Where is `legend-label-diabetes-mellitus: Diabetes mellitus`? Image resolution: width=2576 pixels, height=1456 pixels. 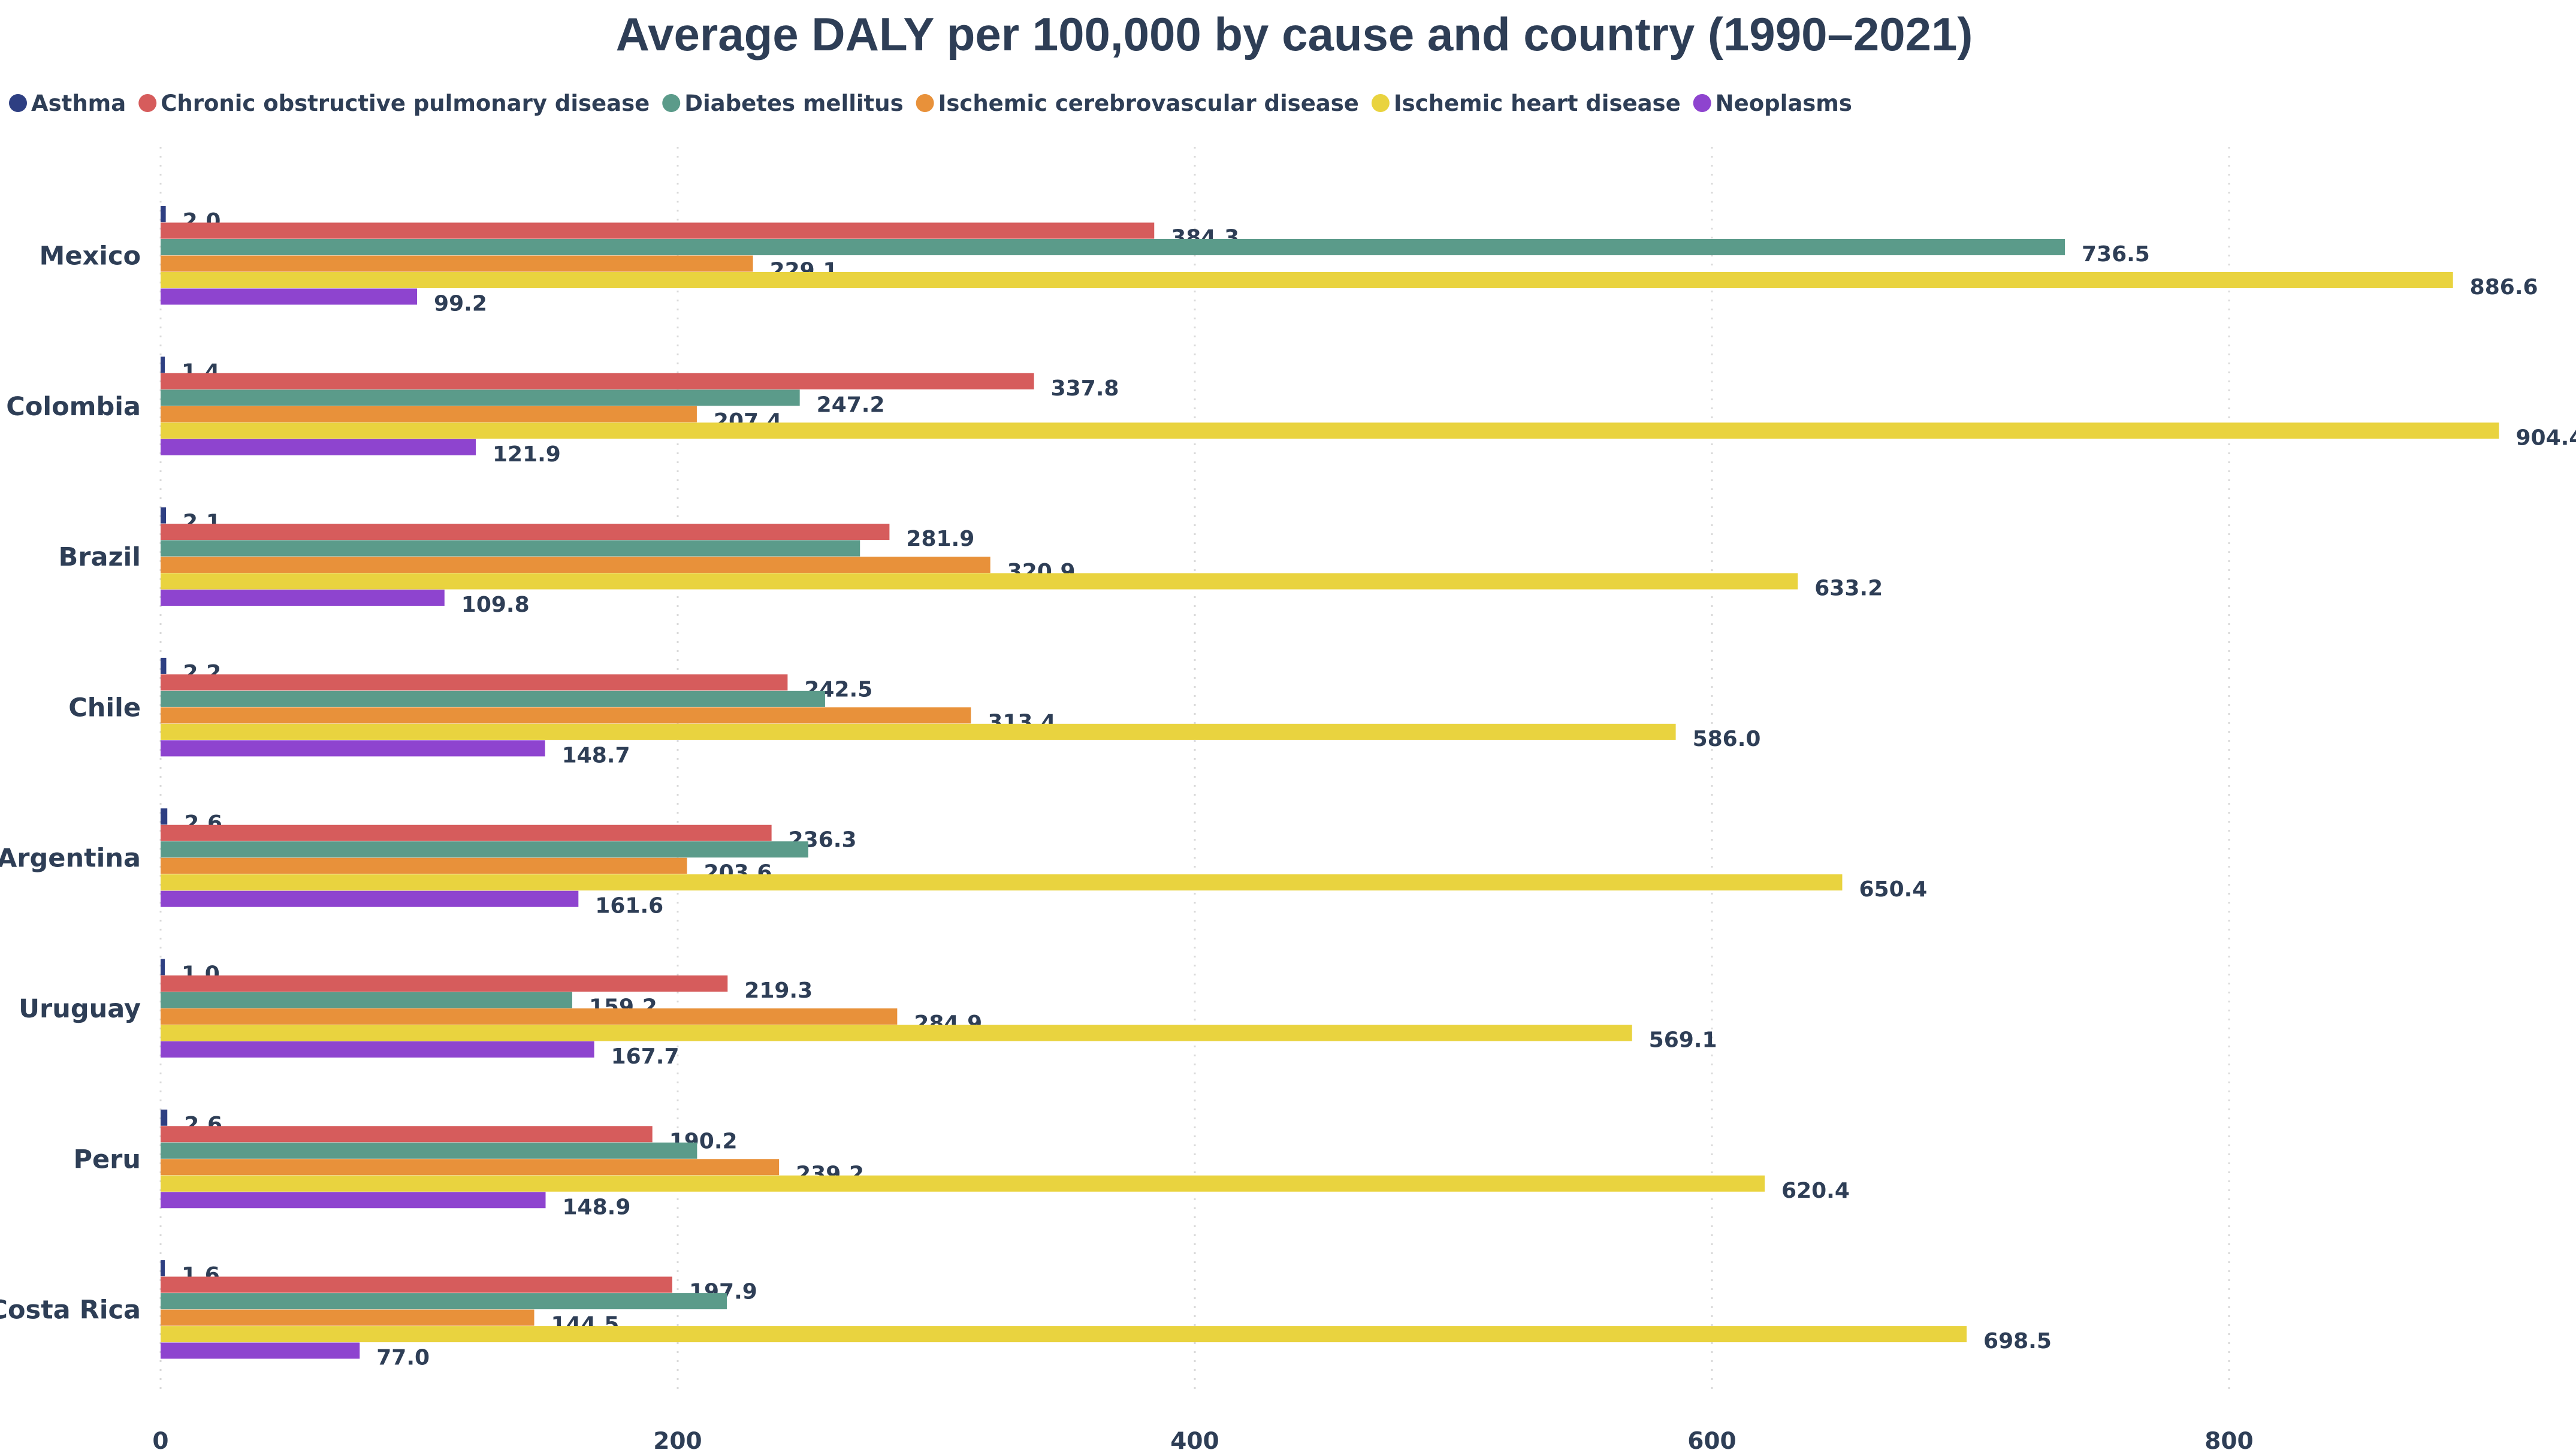 legend-label-diabetes-mellitus: Diabetes mellitus is located at coordinates (794, 103).